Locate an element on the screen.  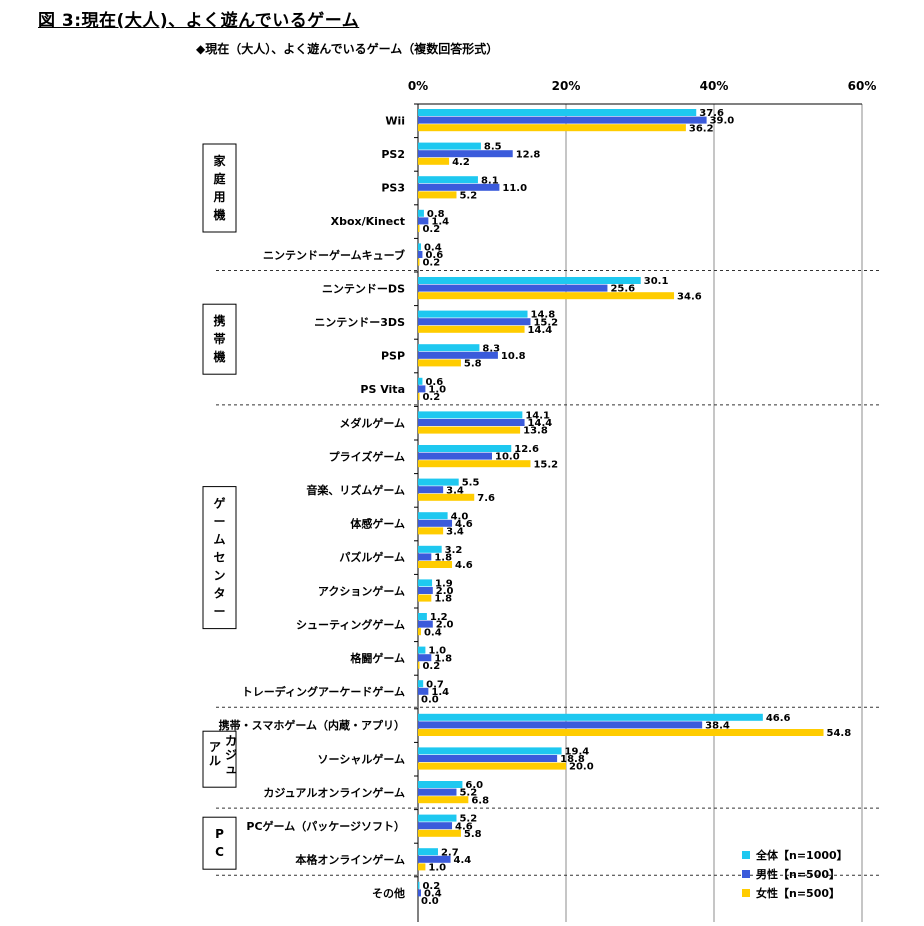
category-label: 体感ゲーム is located at coordinates (377, 524).